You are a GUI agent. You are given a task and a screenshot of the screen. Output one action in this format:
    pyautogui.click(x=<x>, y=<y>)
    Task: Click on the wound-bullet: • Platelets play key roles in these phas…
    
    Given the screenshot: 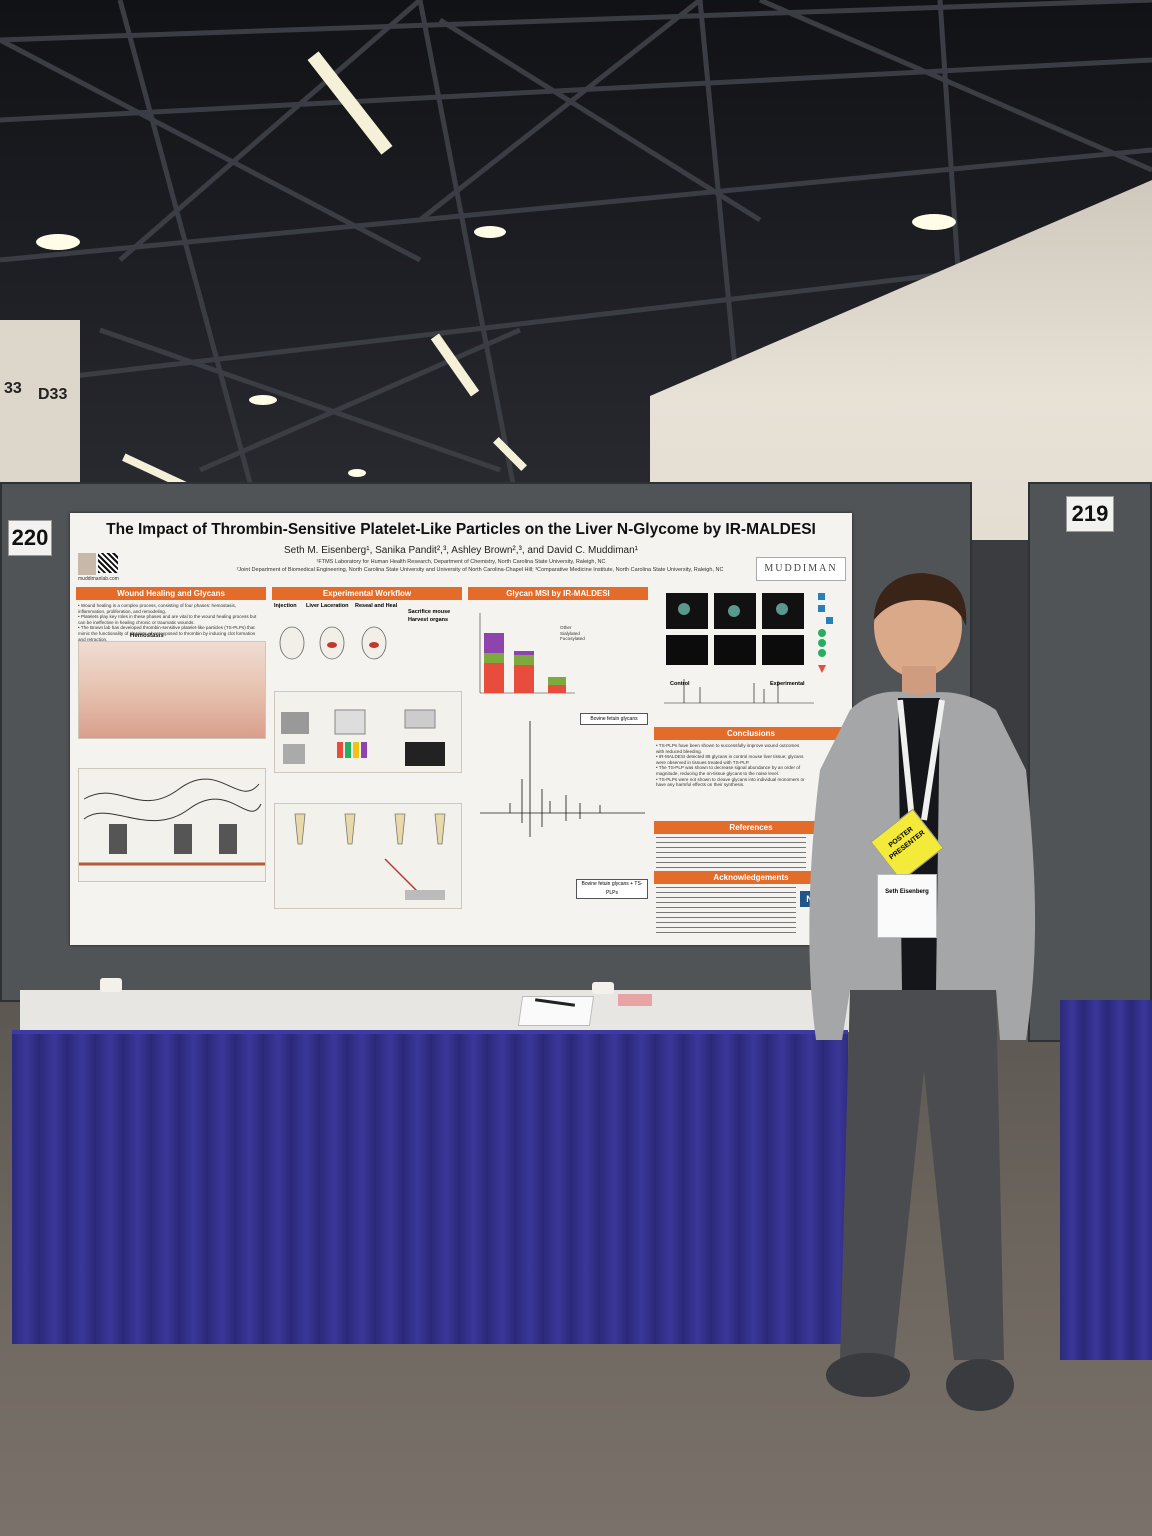 What is the action you would take?
    pyautogui.click(x=167, y=619)
    